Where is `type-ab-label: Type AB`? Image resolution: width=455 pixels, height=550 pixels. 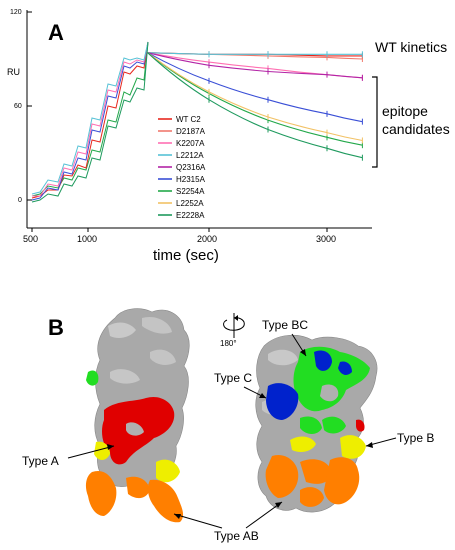 type-ab-label: Type AB is located at coordinates (236, 536).